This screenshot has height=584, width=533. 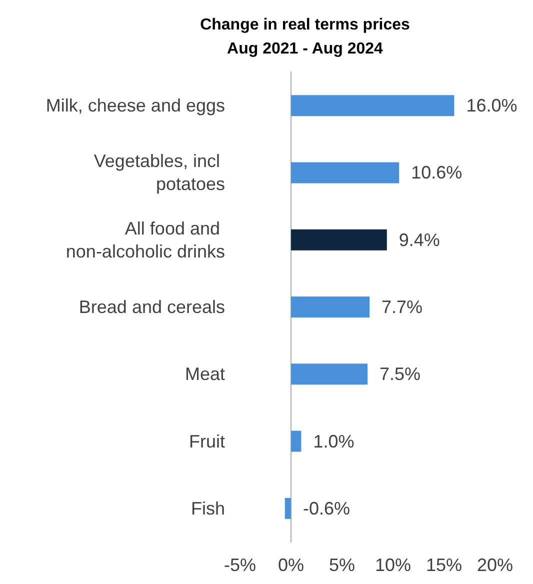 I want to click on y-tick-label: Meat, so click(x=204, y=374).